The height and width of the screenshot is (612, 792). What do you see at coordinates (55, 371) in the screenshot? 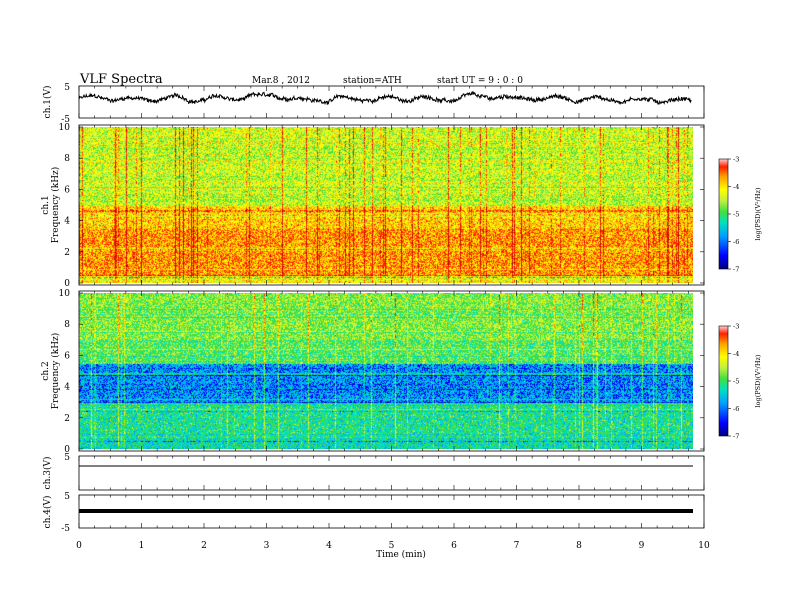
I see `ch2-spectrogram-ylabel: Frequency (kHz)` at bounding box center [55, 371].